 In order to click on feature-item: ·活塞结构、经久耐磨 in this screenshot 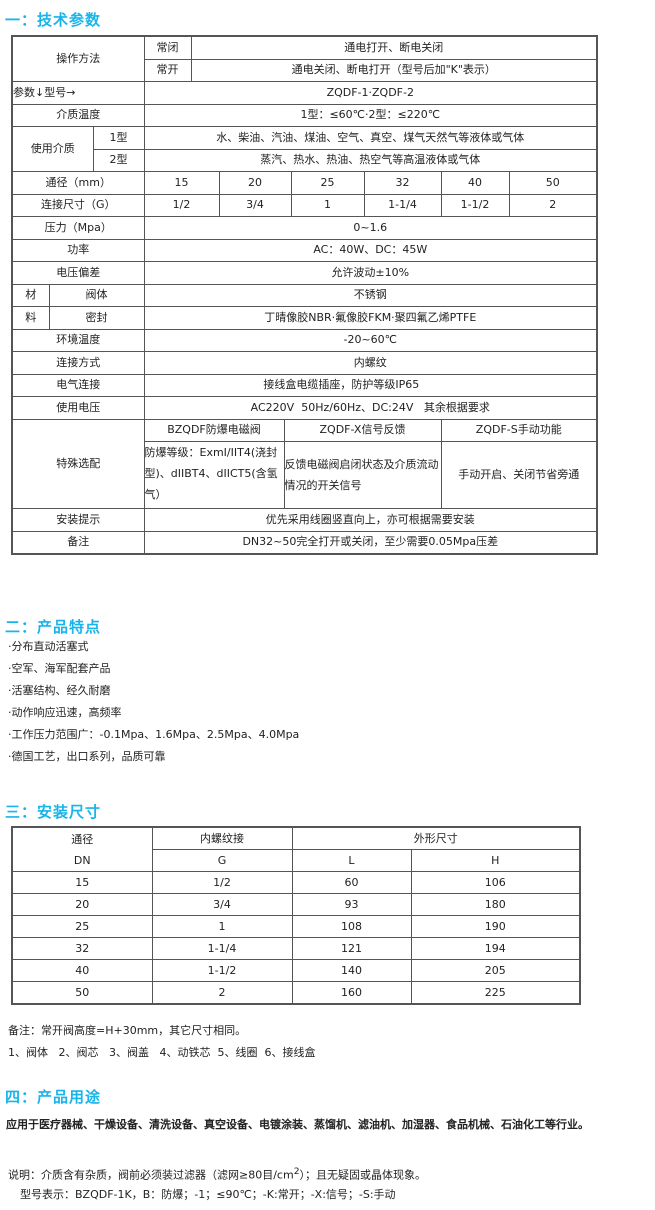, I will do `click(59, 690)`.